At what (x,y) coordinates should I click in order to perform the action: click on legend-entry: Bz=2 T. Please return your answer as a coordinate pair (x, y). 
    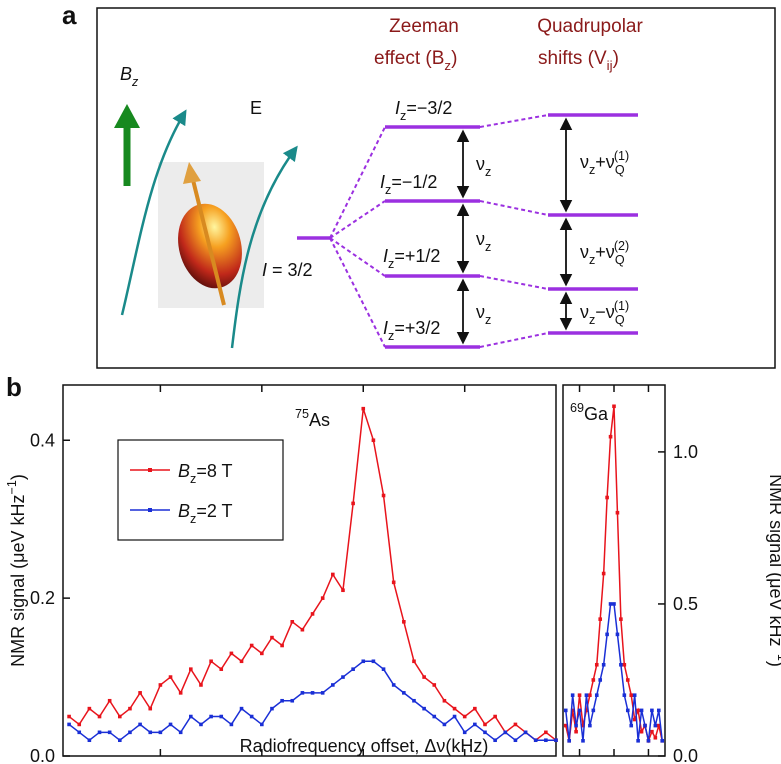
    Looking at the image, I should click on (205, 513).